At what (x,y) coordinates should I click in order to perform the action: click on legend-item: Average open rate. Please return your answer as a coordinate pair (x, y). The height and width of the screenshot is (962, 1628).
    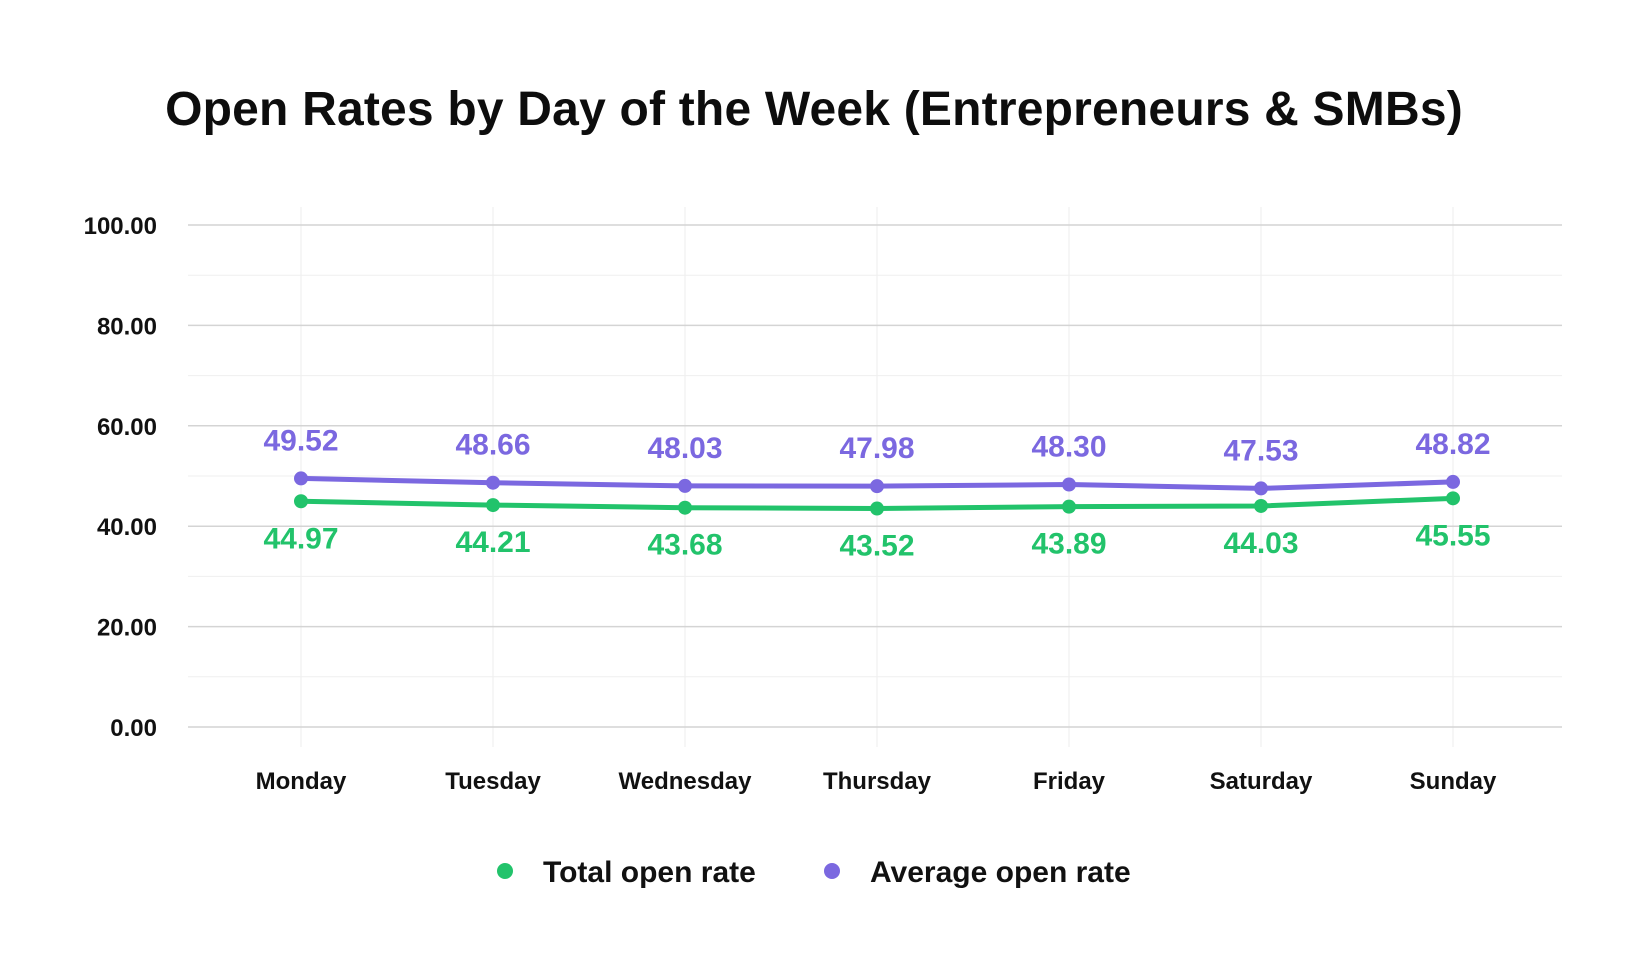
    Looking at the image, I should click on (977, 872).